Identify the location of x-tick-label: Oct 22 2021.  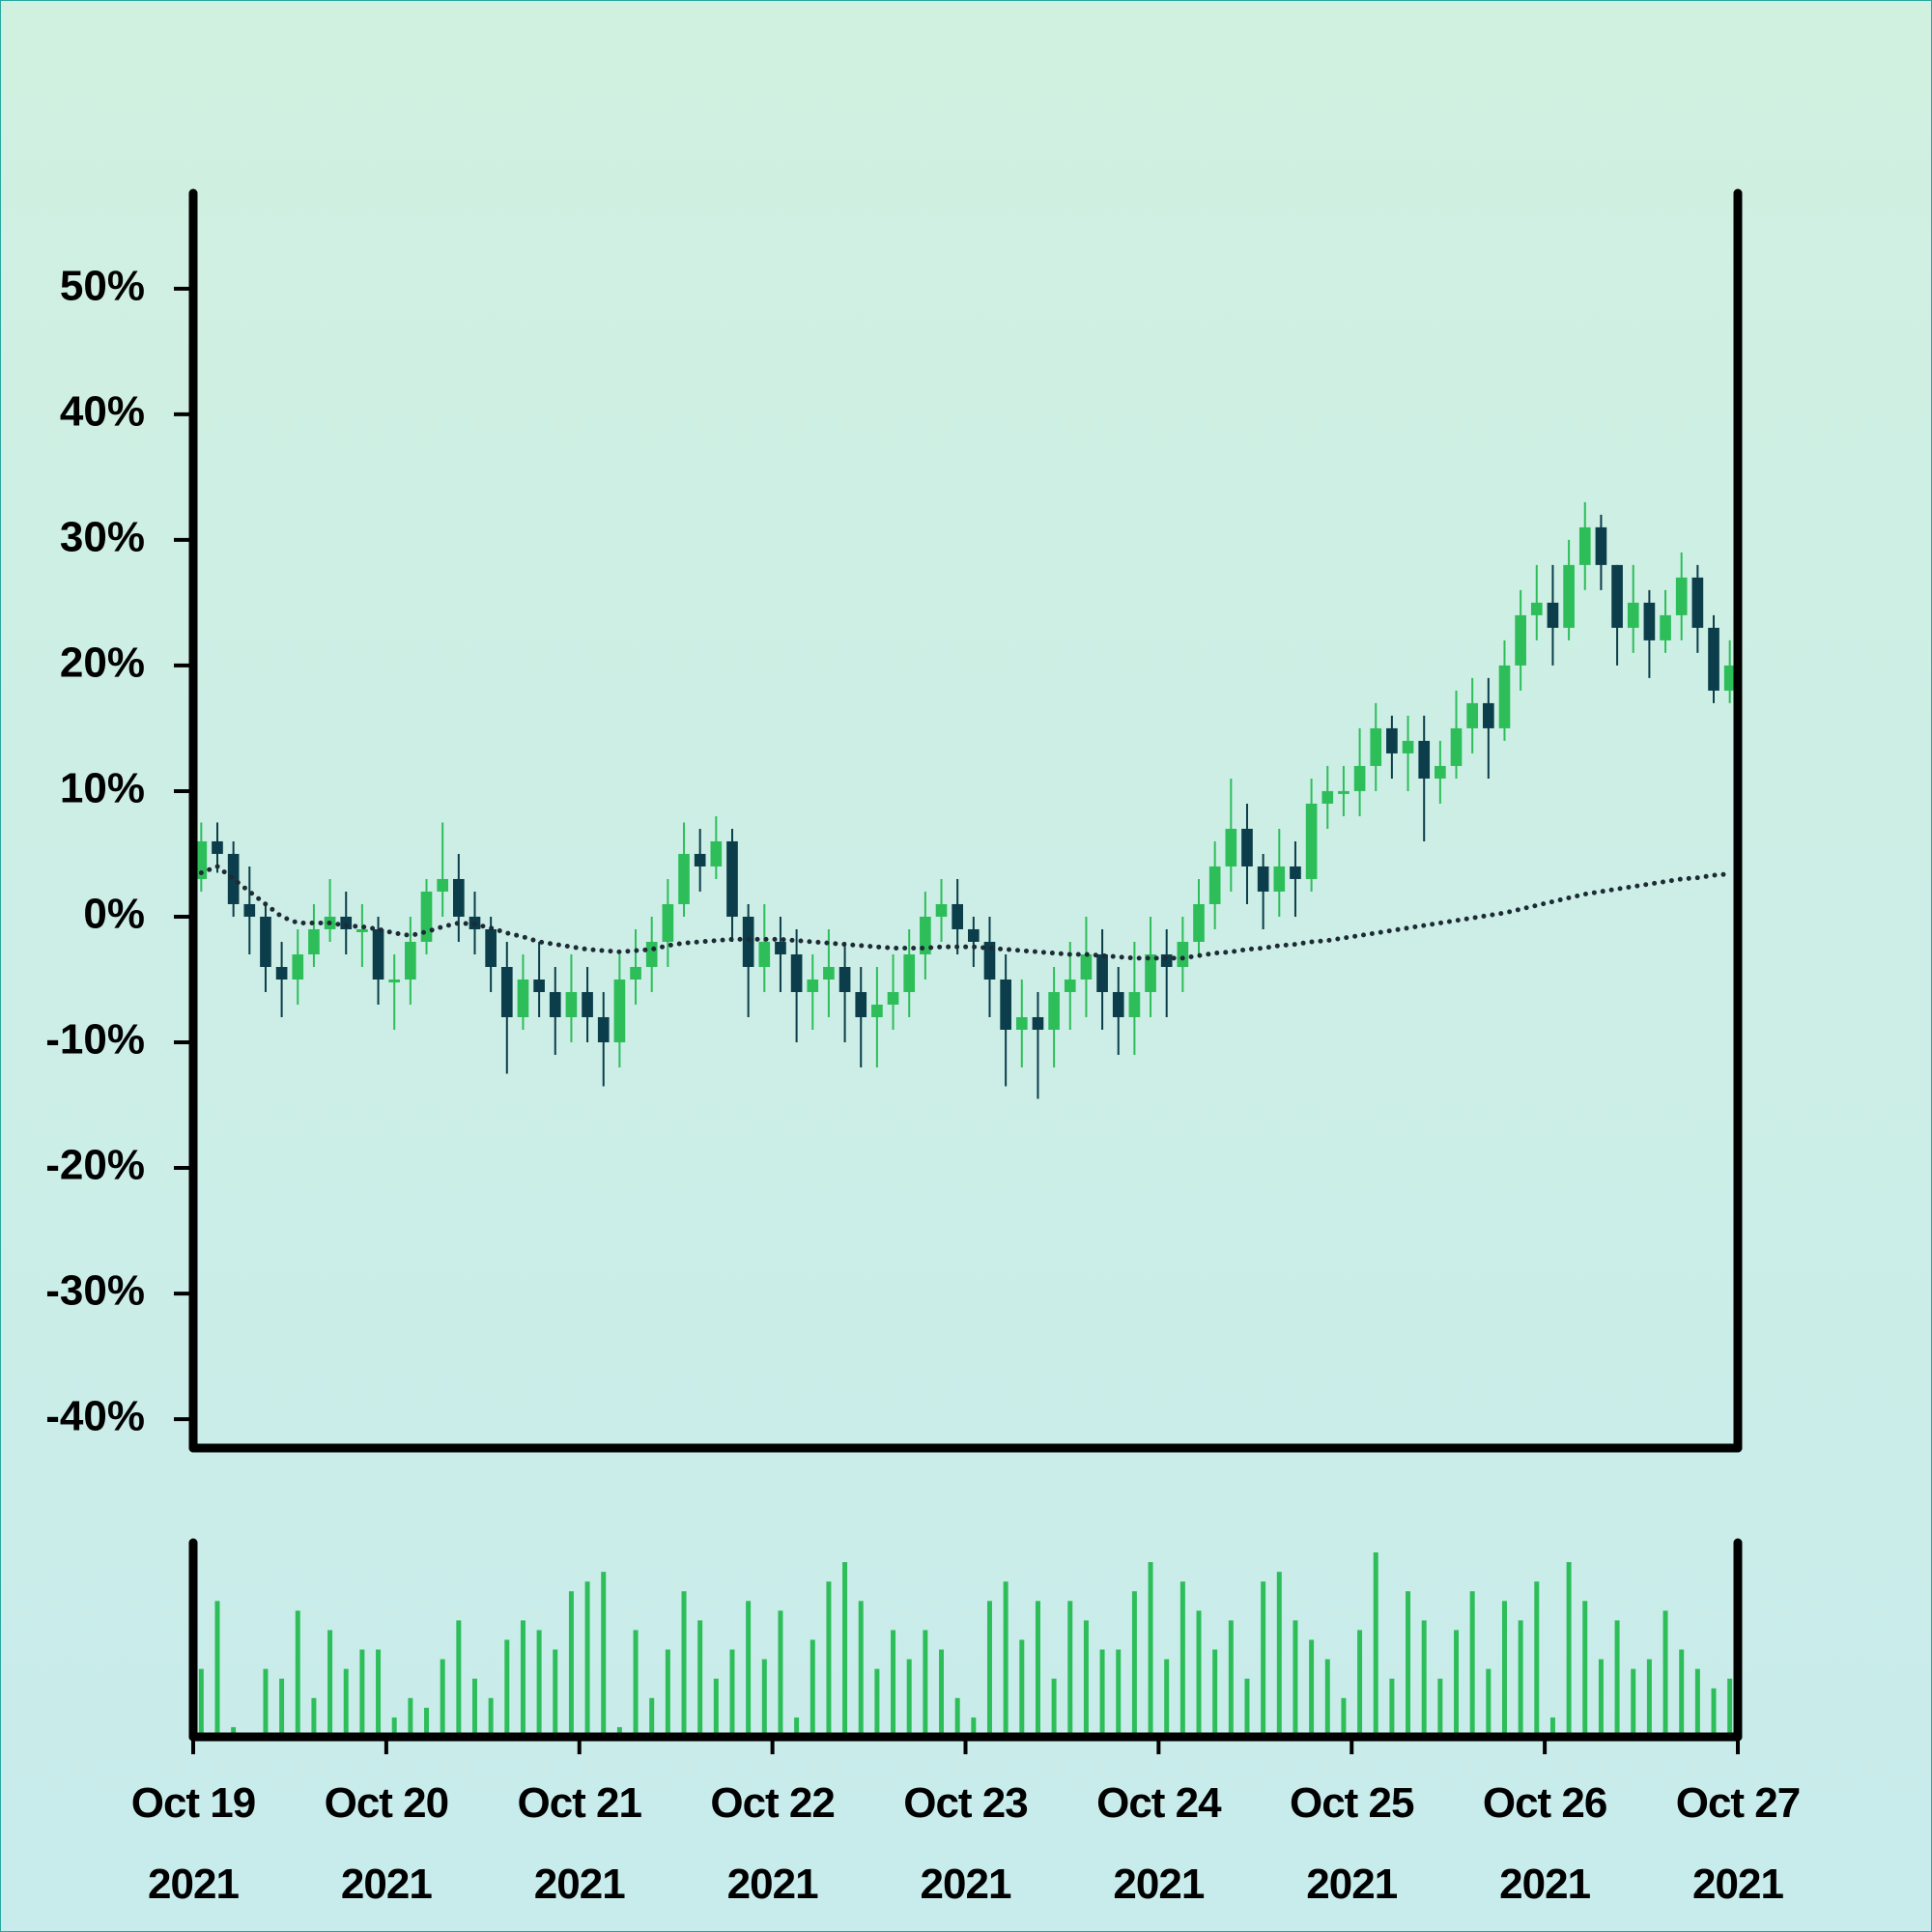
(773, 1843).